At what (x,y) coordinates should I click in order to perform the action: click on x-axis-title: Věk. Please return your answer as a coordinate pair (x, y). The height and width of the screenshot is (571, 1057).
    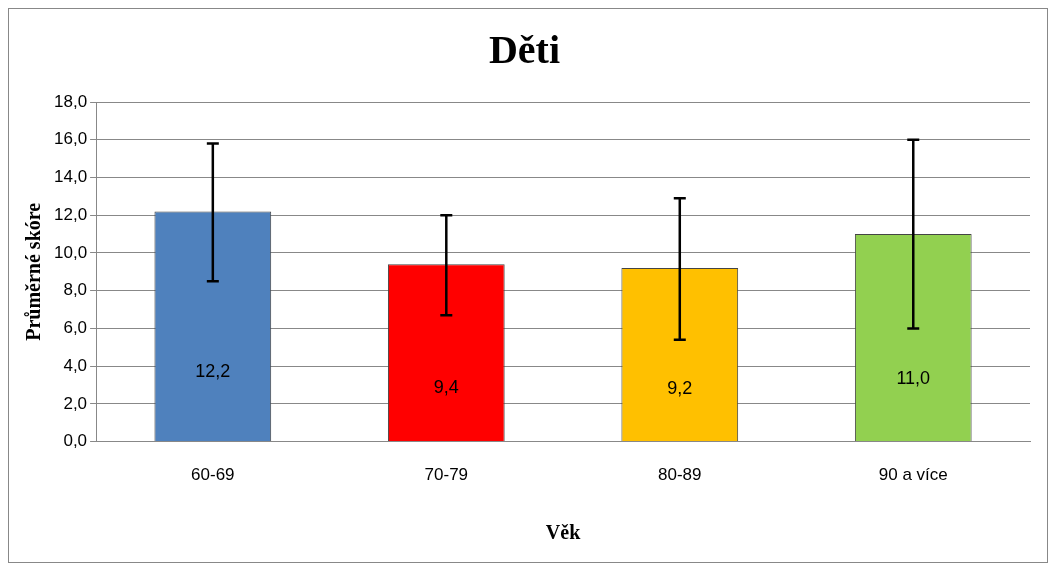
    Looking at the image, I should click on (563, 532).